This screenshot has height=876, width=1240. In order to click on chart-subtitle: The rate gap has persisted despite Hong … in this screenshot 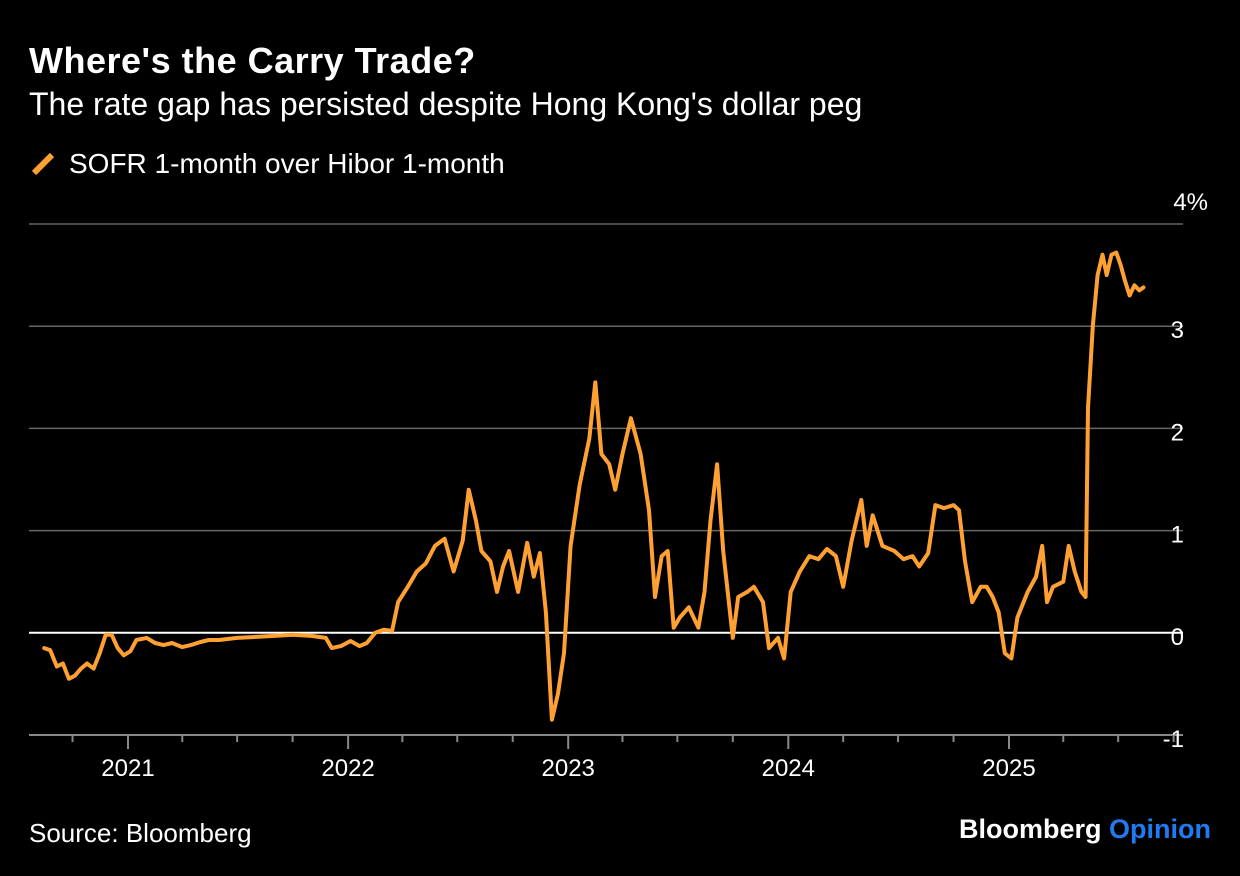, I will do `click(446, 104)`.